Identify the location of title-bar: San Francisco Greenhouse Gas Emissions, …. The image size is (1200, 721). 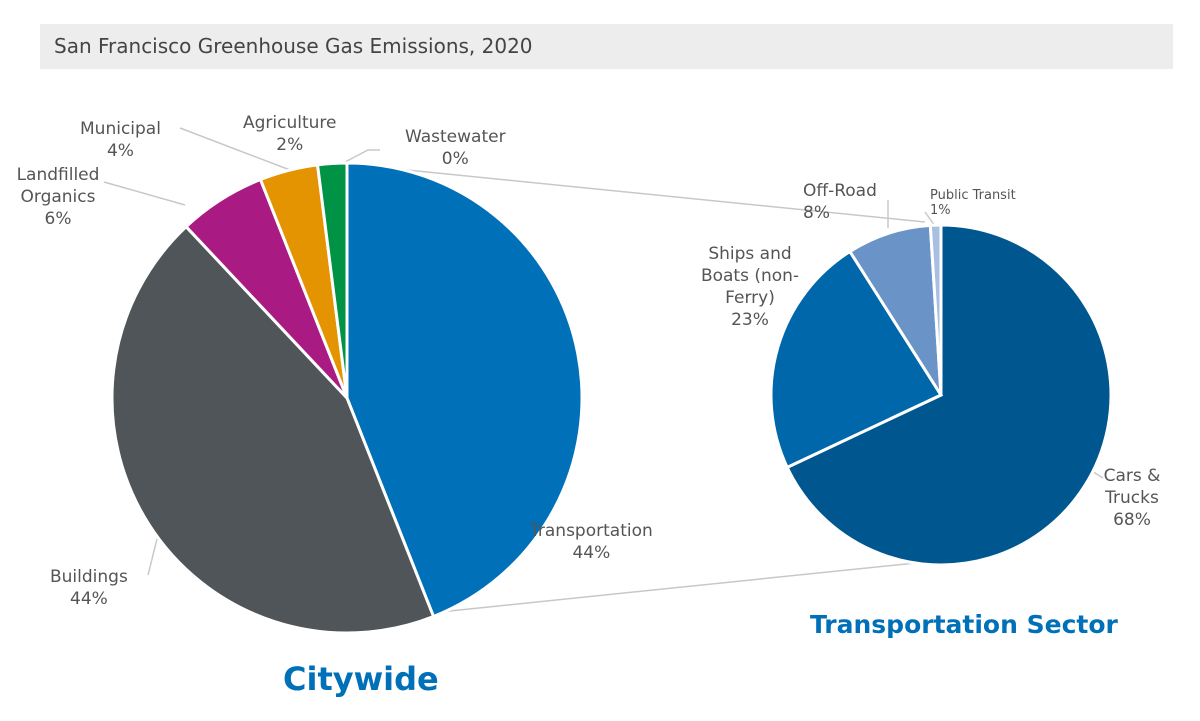
(606, 46).